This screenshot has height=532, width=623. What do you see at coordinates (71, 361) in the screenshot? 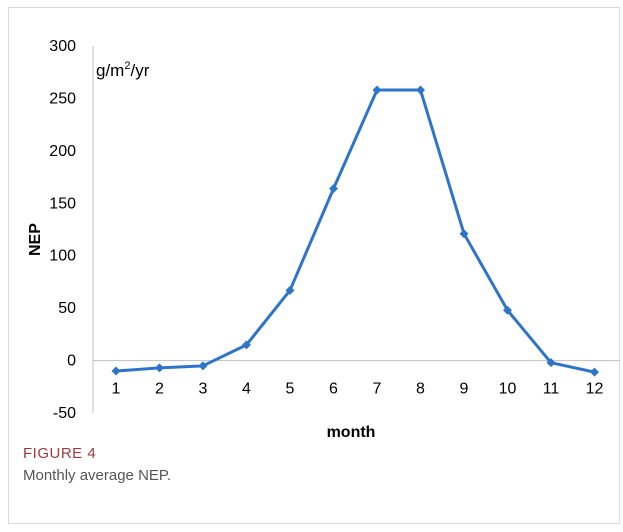
I see `y-tick-label: 0` at bounding box center [71, 361].